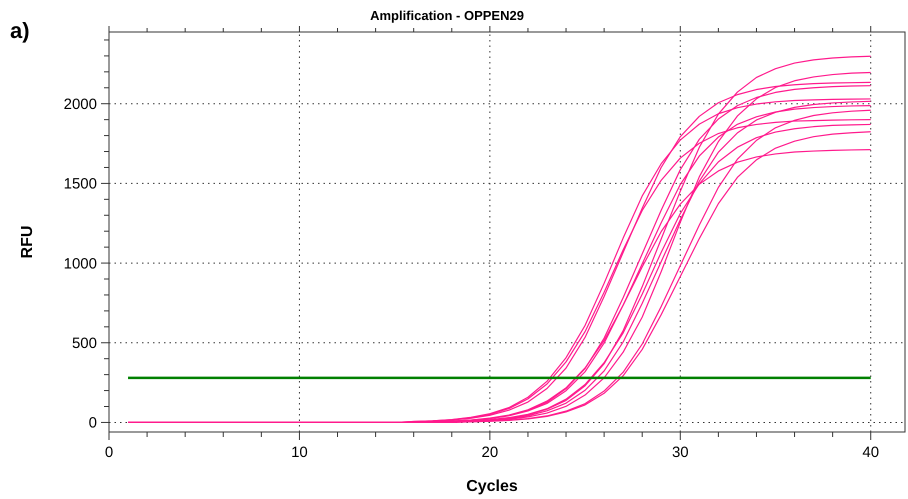 The width and height of the screenshot is (908, 499). Describe the element at coordinates (27, 242) in the screenshot. I see `y-axis-title: RFU` at that location.